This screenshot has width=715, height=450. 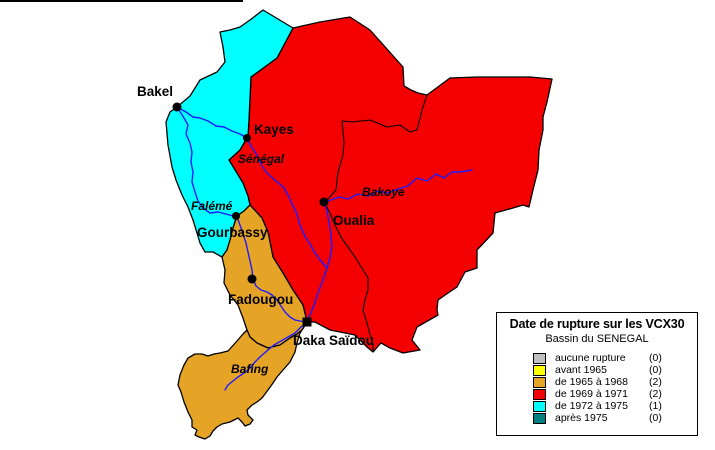 What do you see at coordinates (242, 216) in the screenshot?
I see `river-faleme` at bounding box center [242, 216].